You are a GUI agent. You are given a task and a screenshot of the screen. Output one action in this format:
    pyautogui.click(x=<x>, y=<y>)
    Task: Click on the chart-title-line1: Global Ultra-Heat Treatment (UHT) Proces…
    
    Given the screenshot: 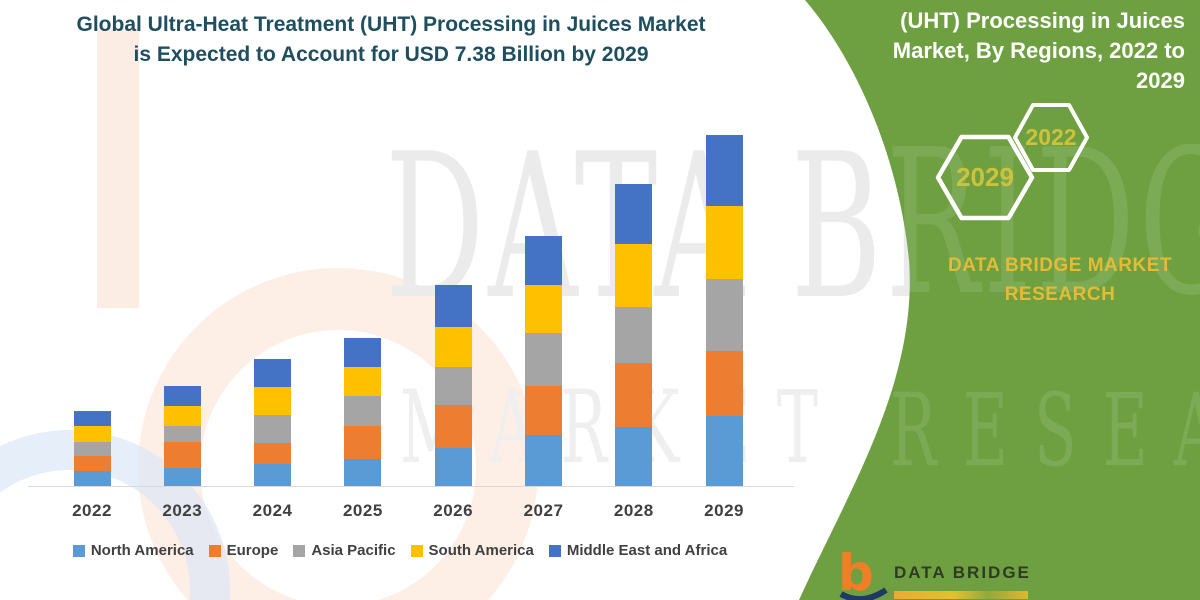 What is the action you would take?
    pyautogui.click(x=391, y=24)
    